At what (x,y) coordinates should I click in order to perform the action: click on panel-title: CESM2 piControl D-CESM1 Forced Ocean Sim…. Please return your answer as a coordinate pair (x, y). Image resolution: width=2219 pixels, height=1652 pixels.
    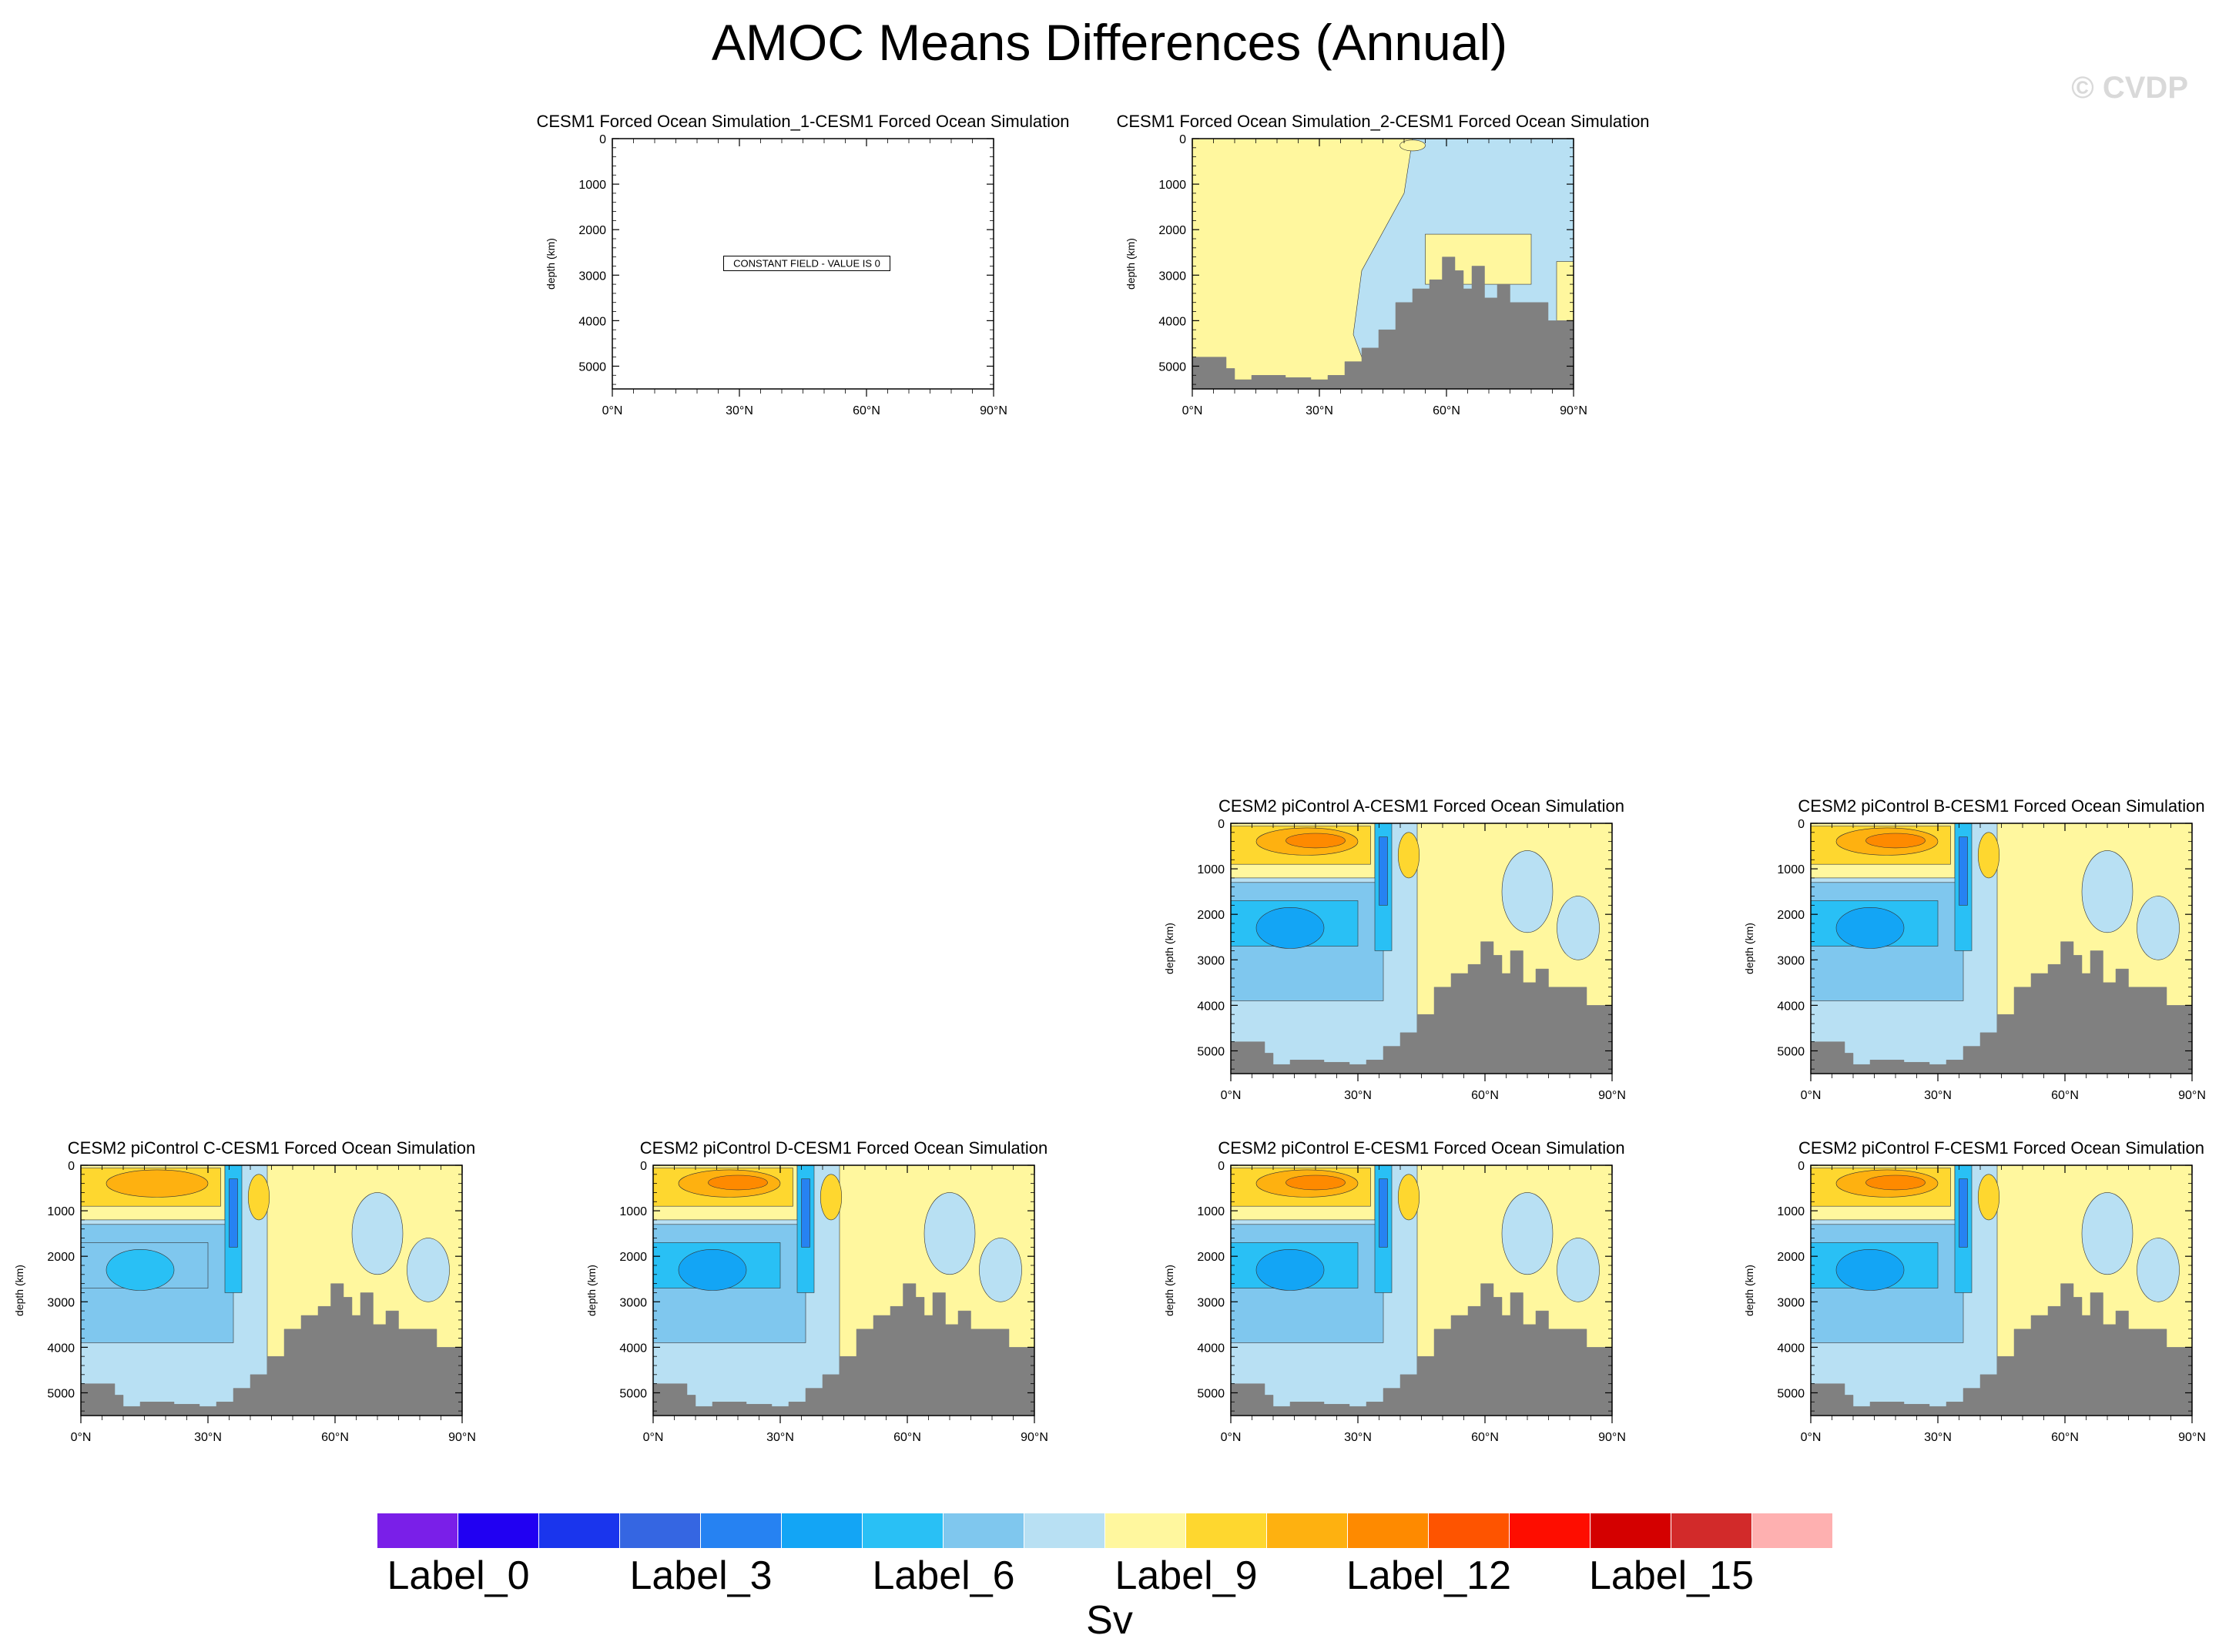
    Looking at the image, I should click on (843, 1148).